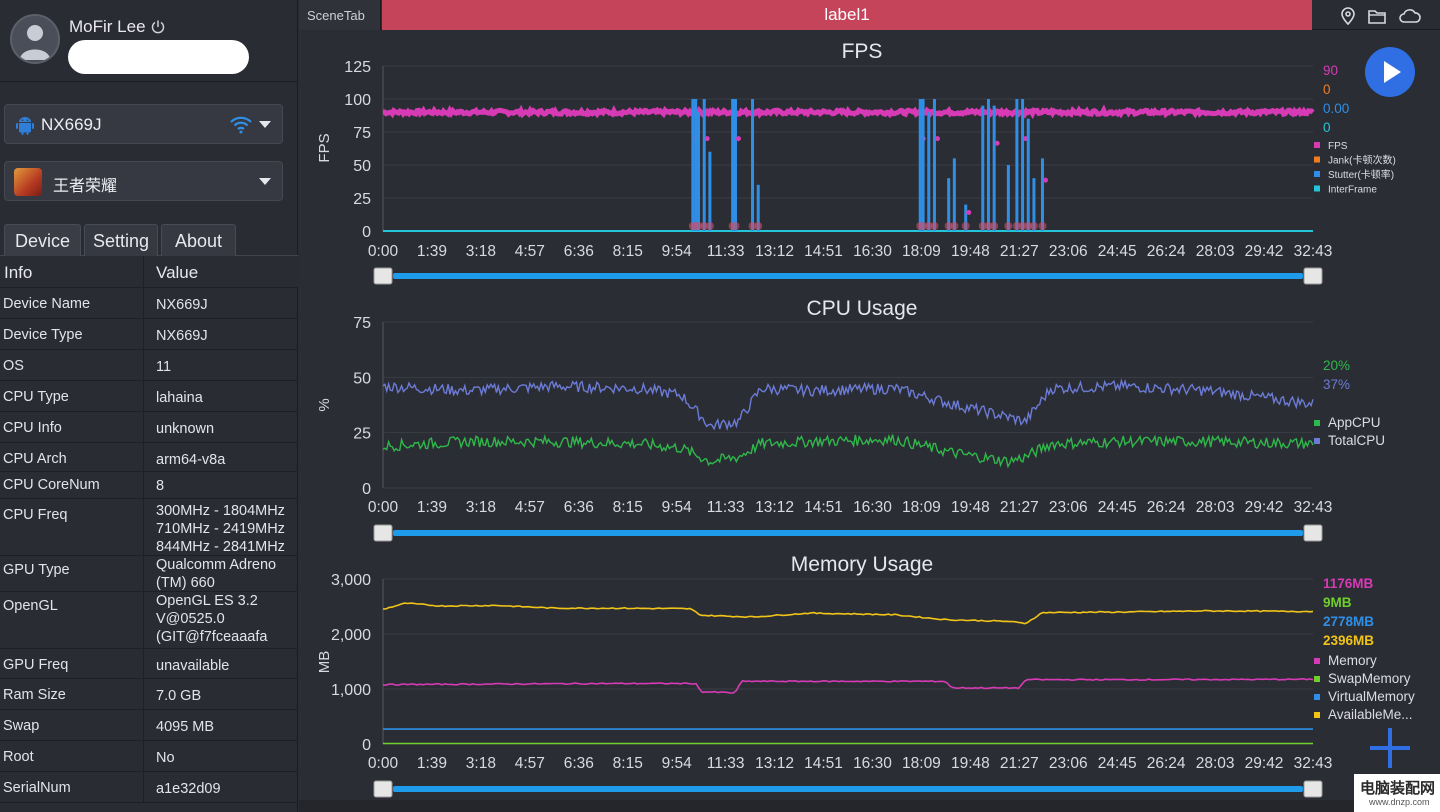  What do you see at coordinates (179, 398) in the screenshot?
I see `row-value: lahaina` at bounding box center [179, 398].